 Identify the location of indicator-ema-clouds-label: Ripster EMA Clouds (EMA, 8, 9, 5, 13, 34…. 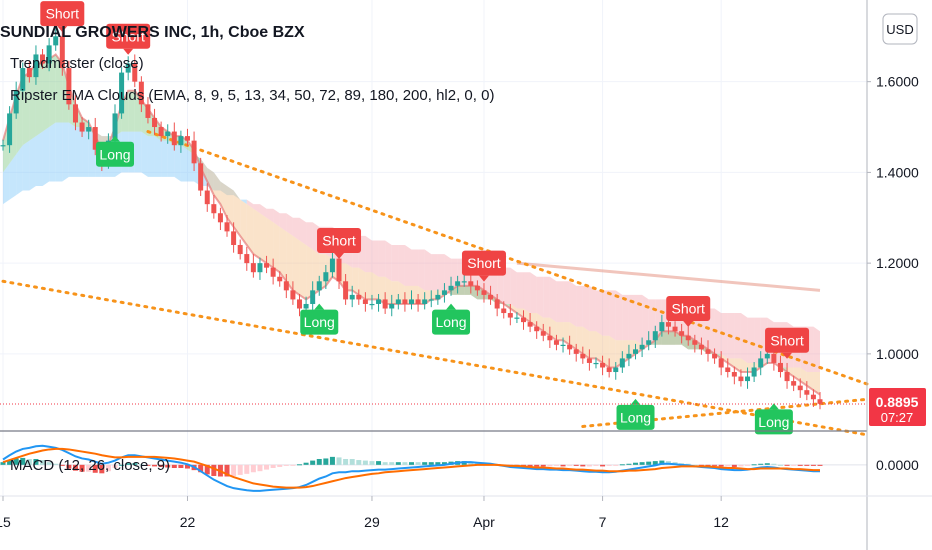
(252, 95).